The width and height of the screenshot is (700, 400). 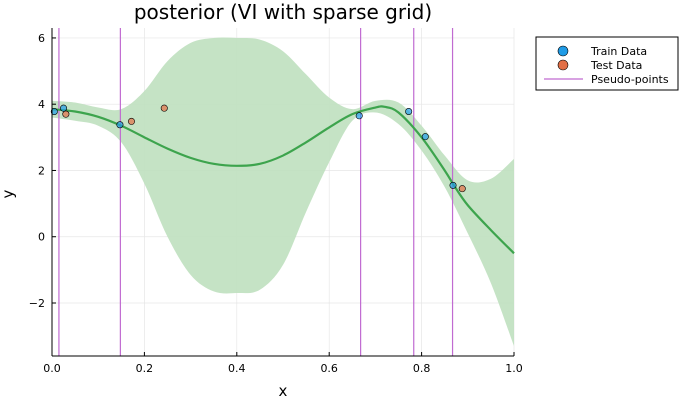 I want to click on y-axis-label: y, so click(x=8, y=193).